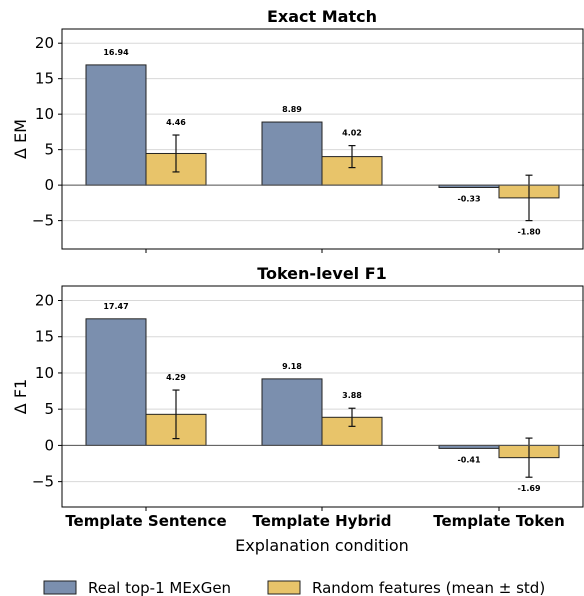 The image size is (584, 596). What do you see at coordinates (176, 377) in the screenshot?
I see `data-label: 4.29` at bounding box center [176, 377].